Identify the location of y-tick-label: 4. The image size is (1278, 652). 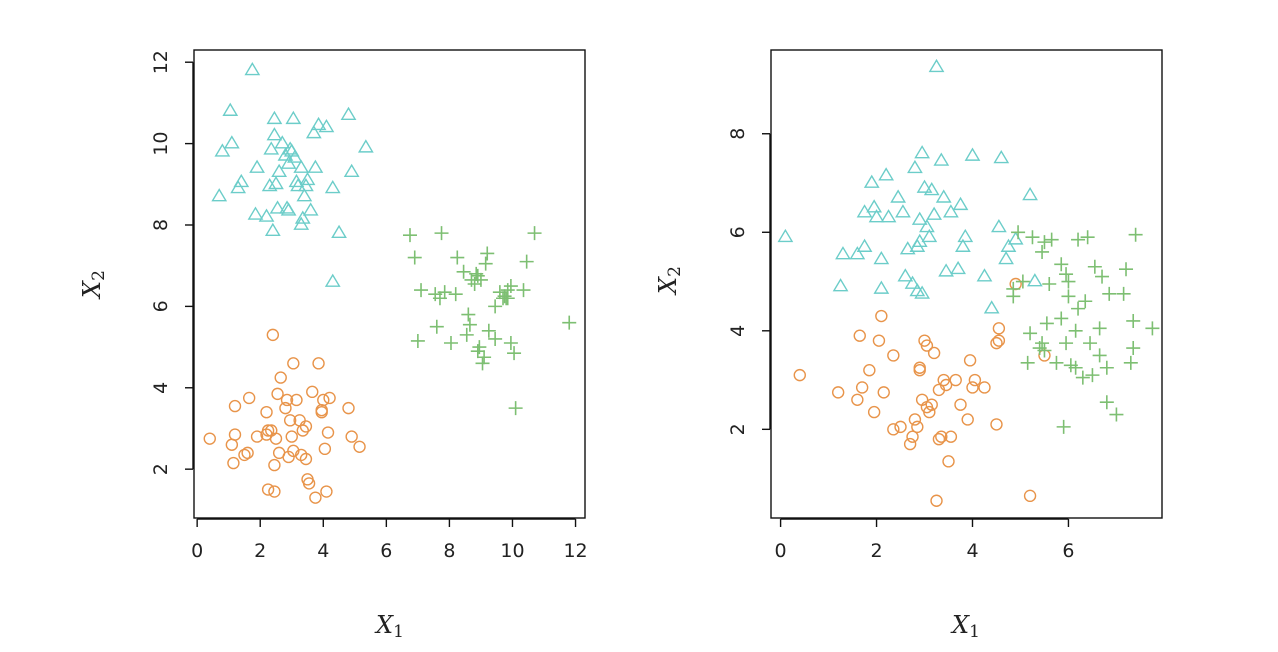
(161, 388).